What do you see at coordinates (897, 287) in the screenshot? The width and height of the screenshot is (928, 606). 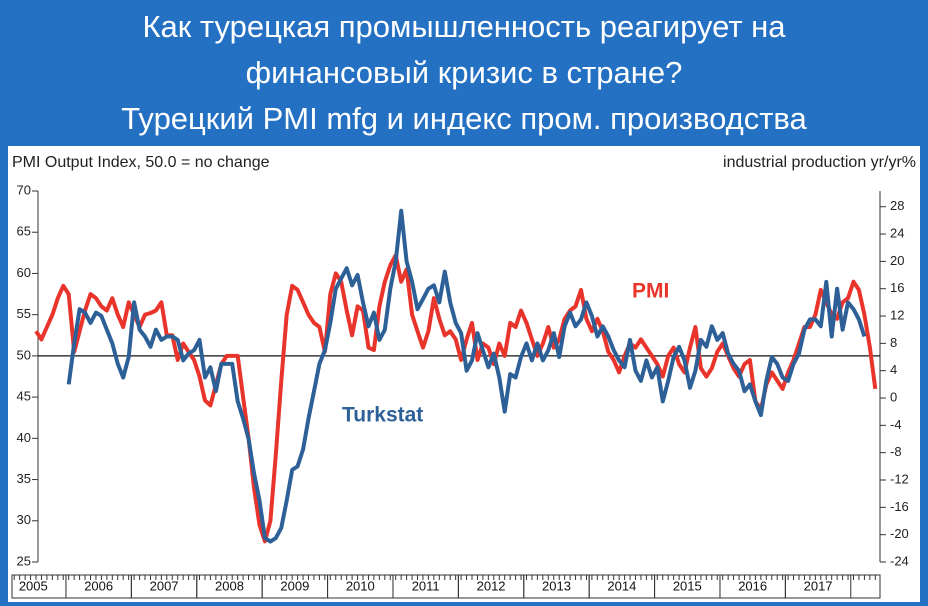 I see `y2-tick-label: 16` at bounding box center [897, 287].